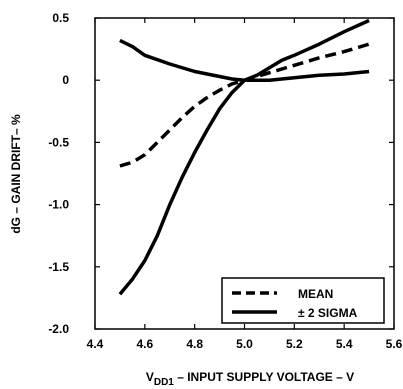  What do you see at coordinates (250, 379) in the screenshot?
I see `x-axis-title: VDD1 – INPUT SUPPLY VOLTAGE – V` at bounding box center [250, 379].